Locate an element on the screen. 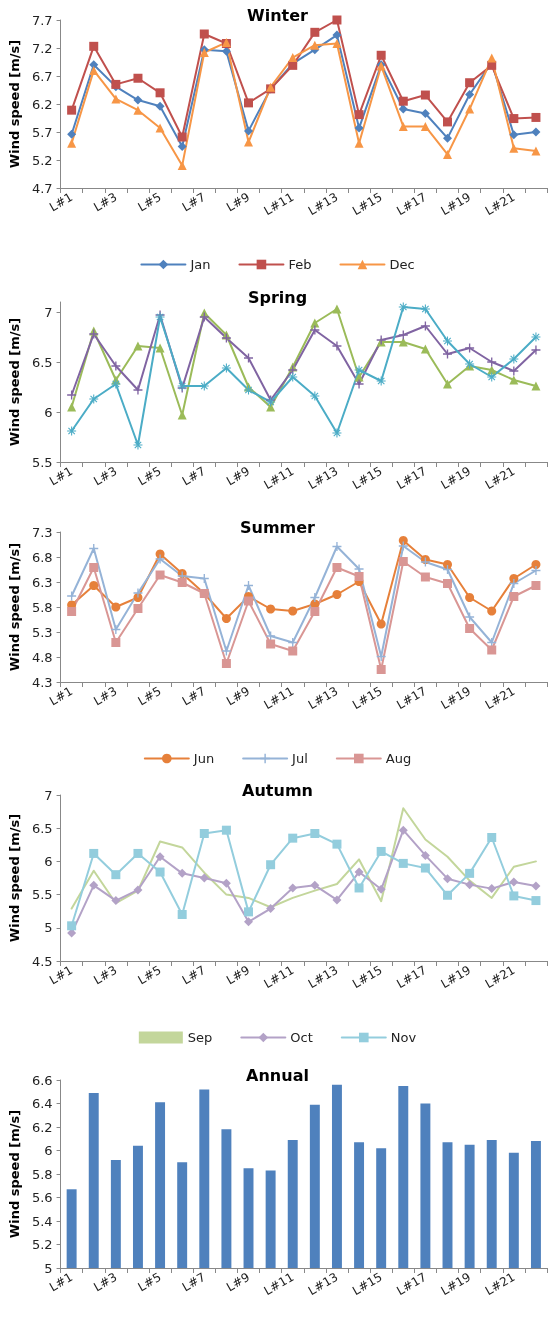  legend-label: Feb is located at coordinates (300, 264).